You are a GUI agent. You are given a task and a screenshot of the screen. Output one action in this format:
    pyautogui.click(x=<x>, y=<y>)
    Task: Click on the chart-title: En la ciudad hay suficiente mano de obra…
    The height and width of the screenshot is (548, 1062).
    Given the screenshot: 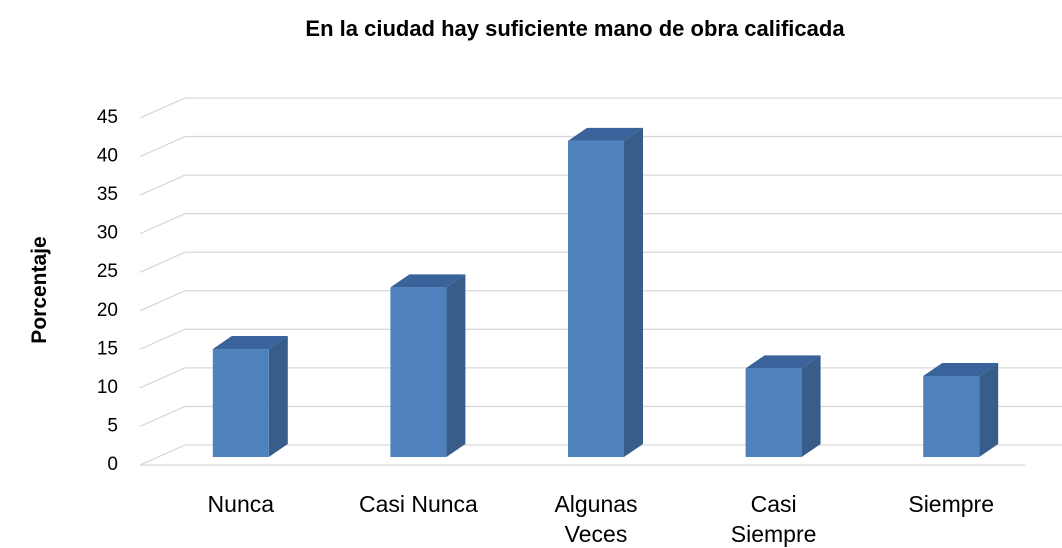 What is the action you would take?
    pyautogui.click(x=575, y=28)
    